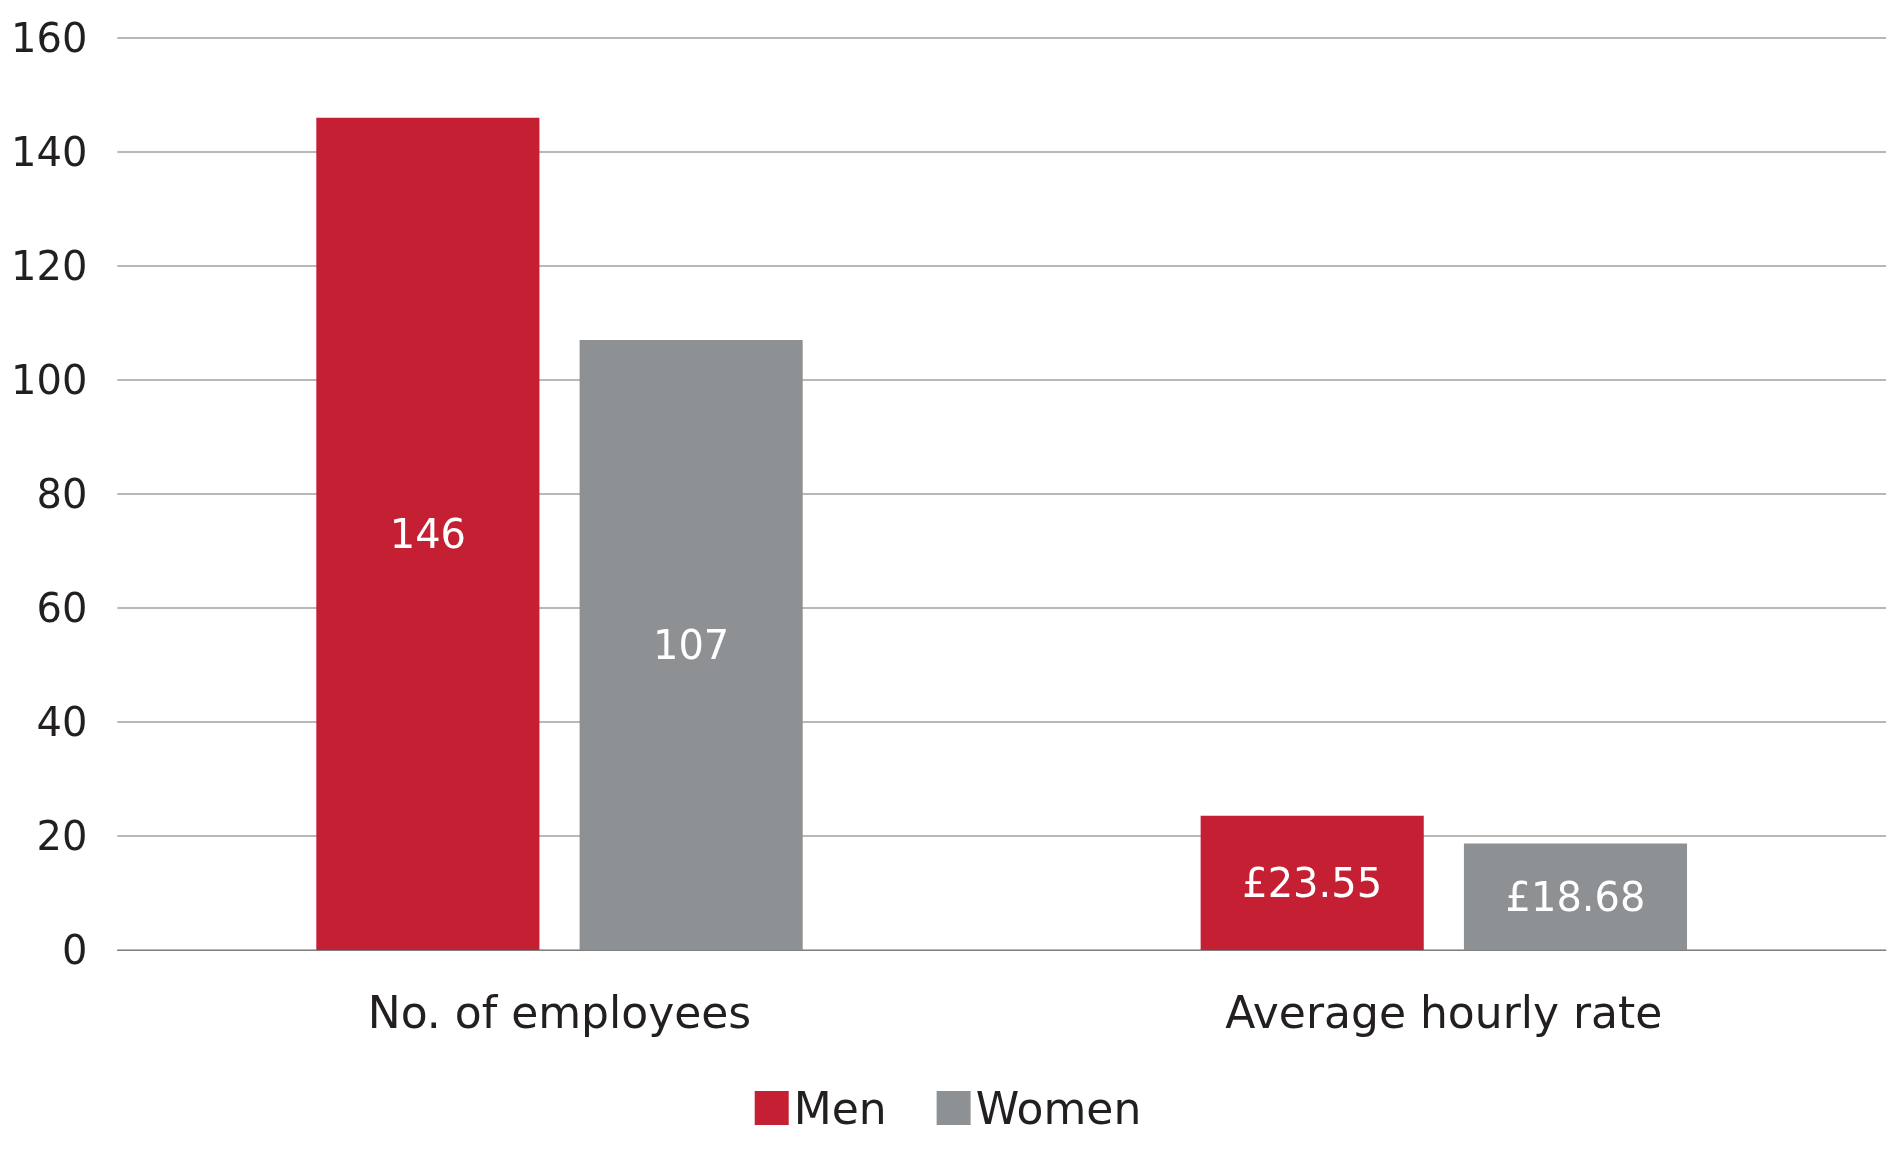 The image size is (1896, 1153). Describe the element at coordinates (840, 1108) in the screenshot. I see `legend-label: Men` at that location.